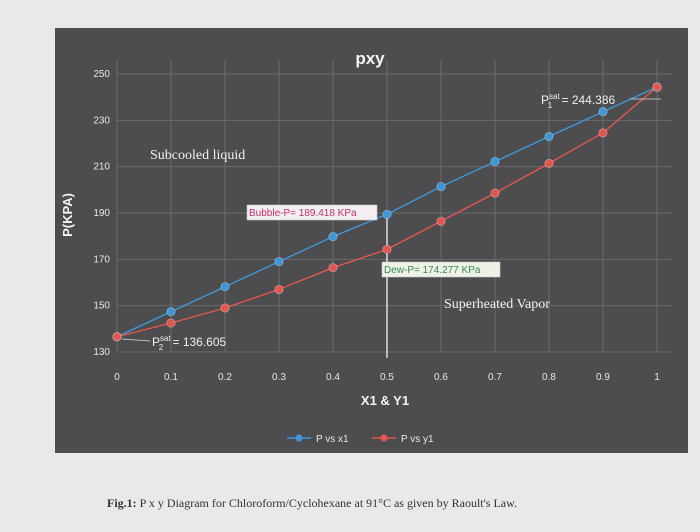 This screenshot has width=700, height=532. What do you see at coordinates (432, 270) in the screenshot?
I see `dew-point-label: Dew-P= 174.277 KPa` at bounding box center [432, 270].